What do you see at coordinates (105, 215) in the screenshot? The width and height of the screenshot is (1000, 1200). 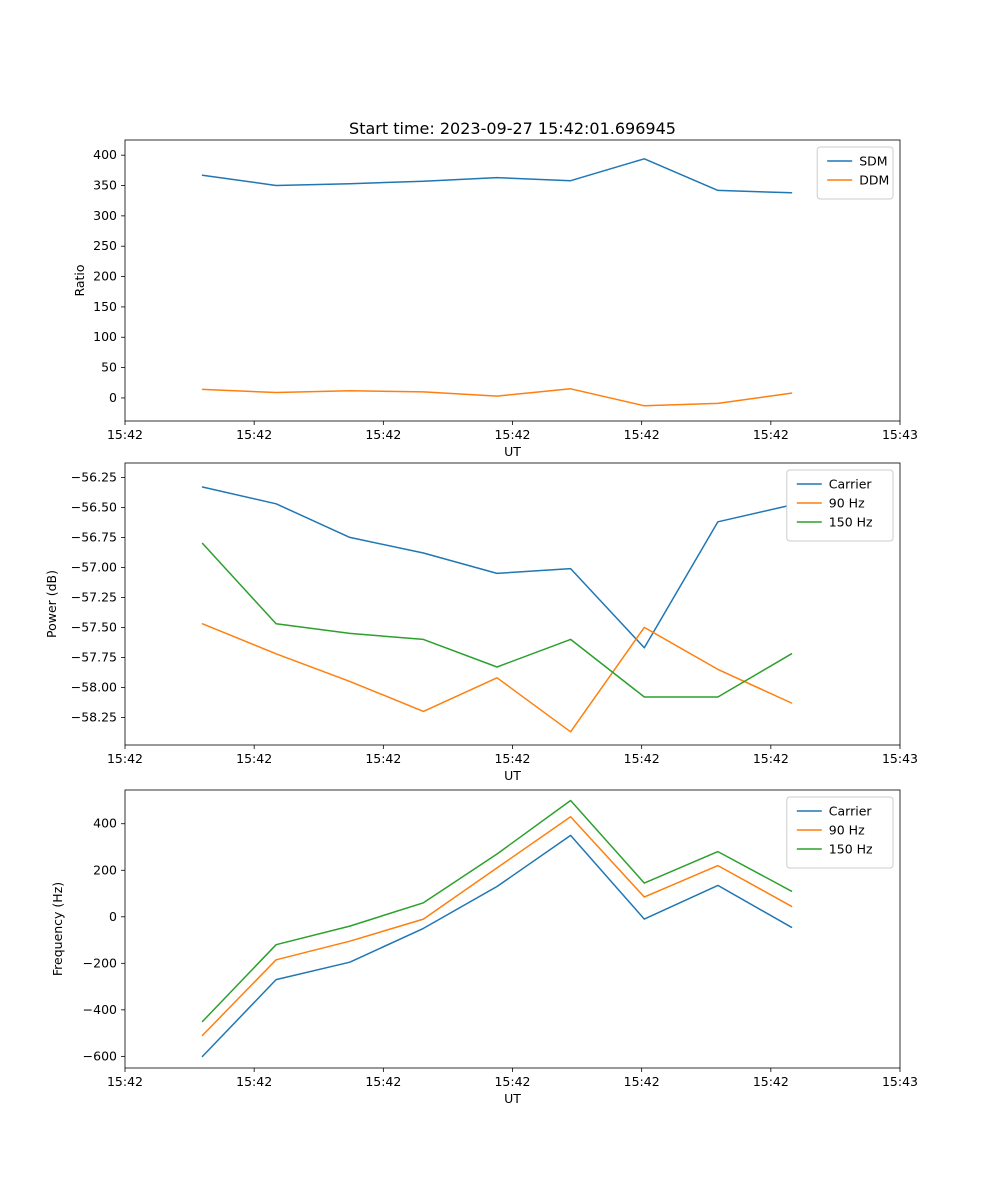 I see `y-tick-label: 300` at bounding box center [105, 215].